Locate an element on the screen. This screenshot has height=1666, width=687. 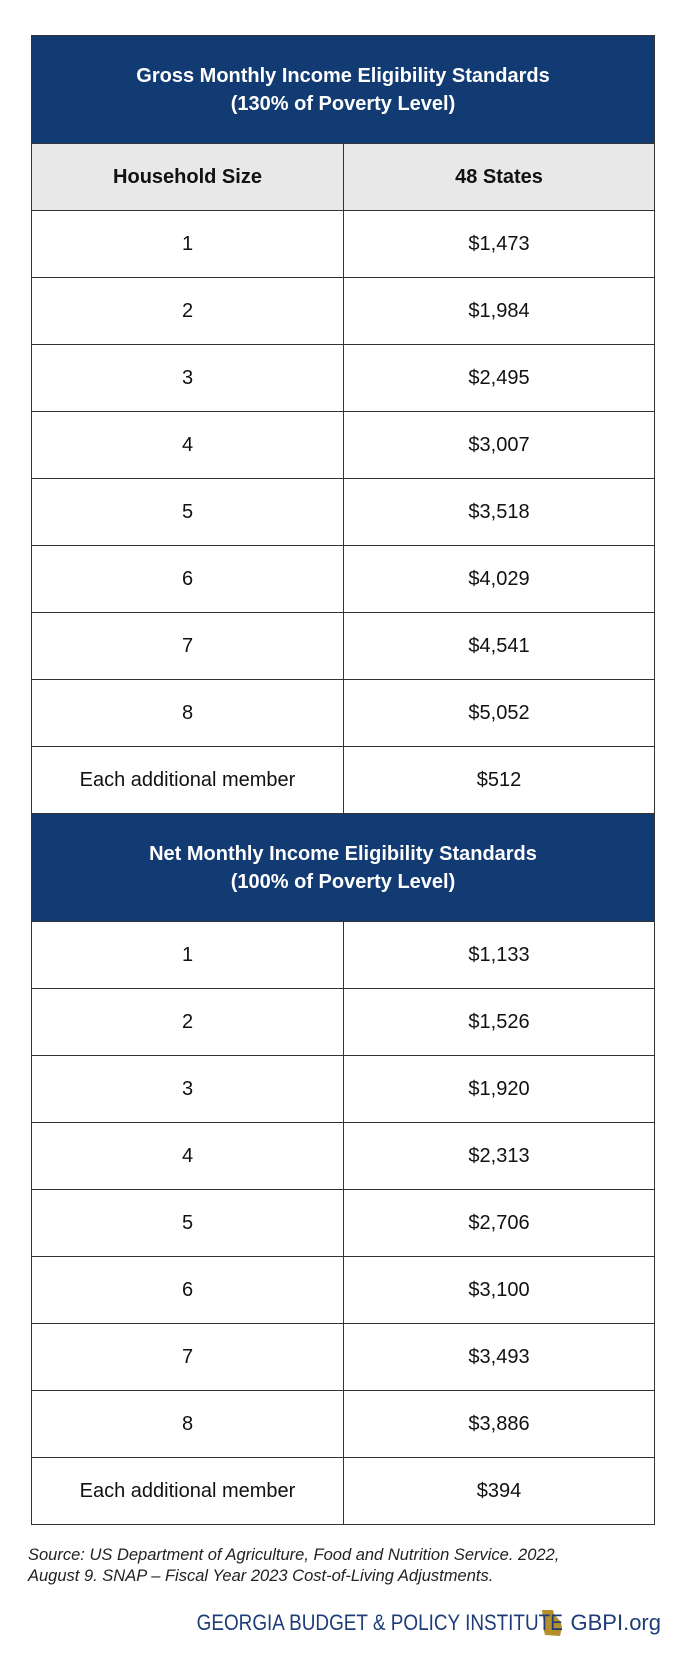
table-row: 4 $2,313 is located at coordinates (343, 1156).